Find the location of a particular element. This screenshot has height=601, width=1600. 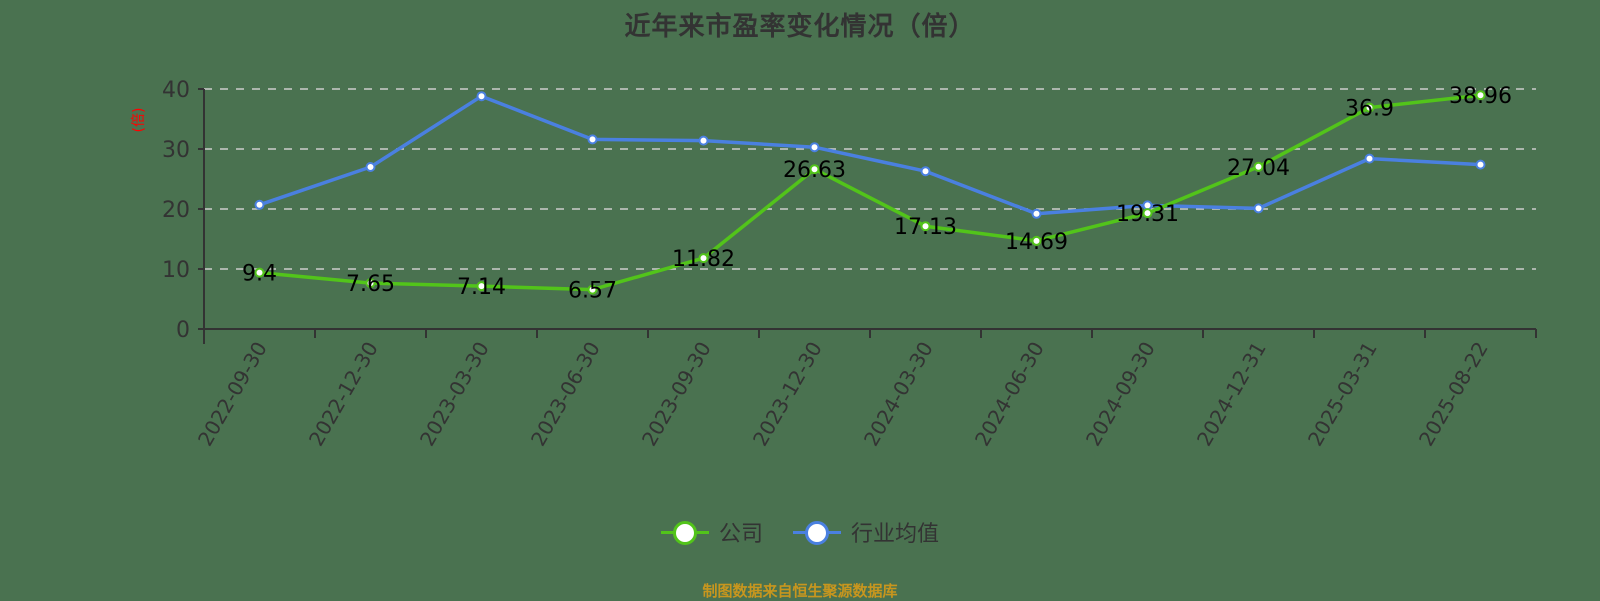

data-label: 7.14 is located at coordinates (481, 287).